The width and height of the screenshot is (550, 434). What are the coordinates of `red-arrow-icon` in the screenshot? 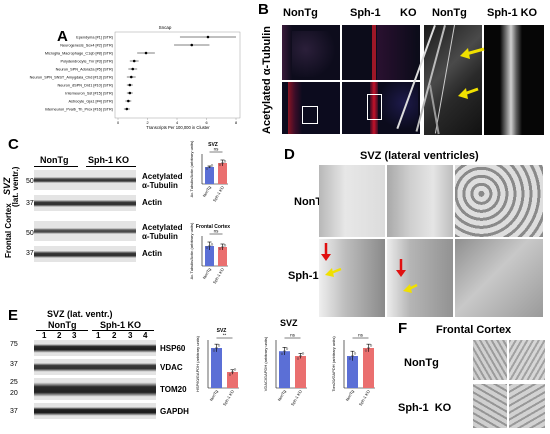 It's located at (401, 268).